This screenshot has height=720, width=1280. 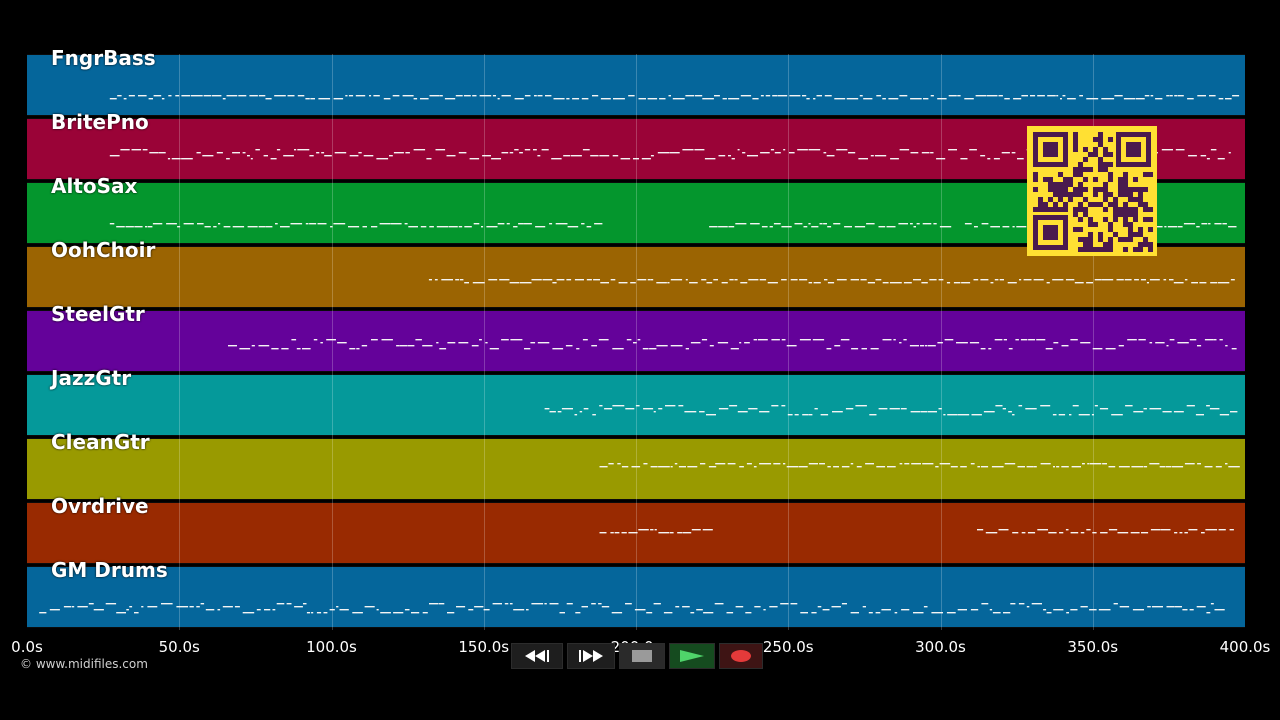 What do you see at coordinates (636, 465) in the screenshot?
I see `track-cleangtr: CleanGtr` at bounding box center [636, 465].